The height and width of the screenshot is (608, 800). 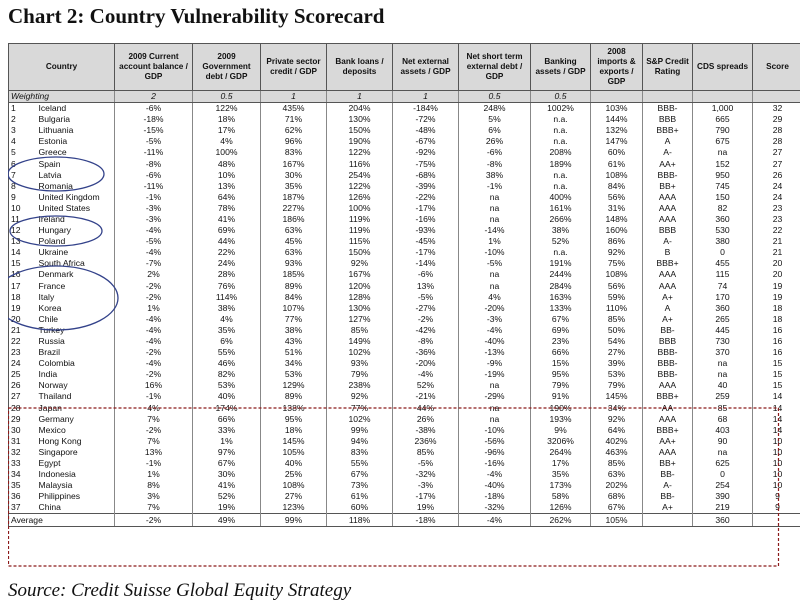 What do you see at coordinates (776, 197) in the screenshot?
I see `score-cell: 24` at bounding box center [776, 197].